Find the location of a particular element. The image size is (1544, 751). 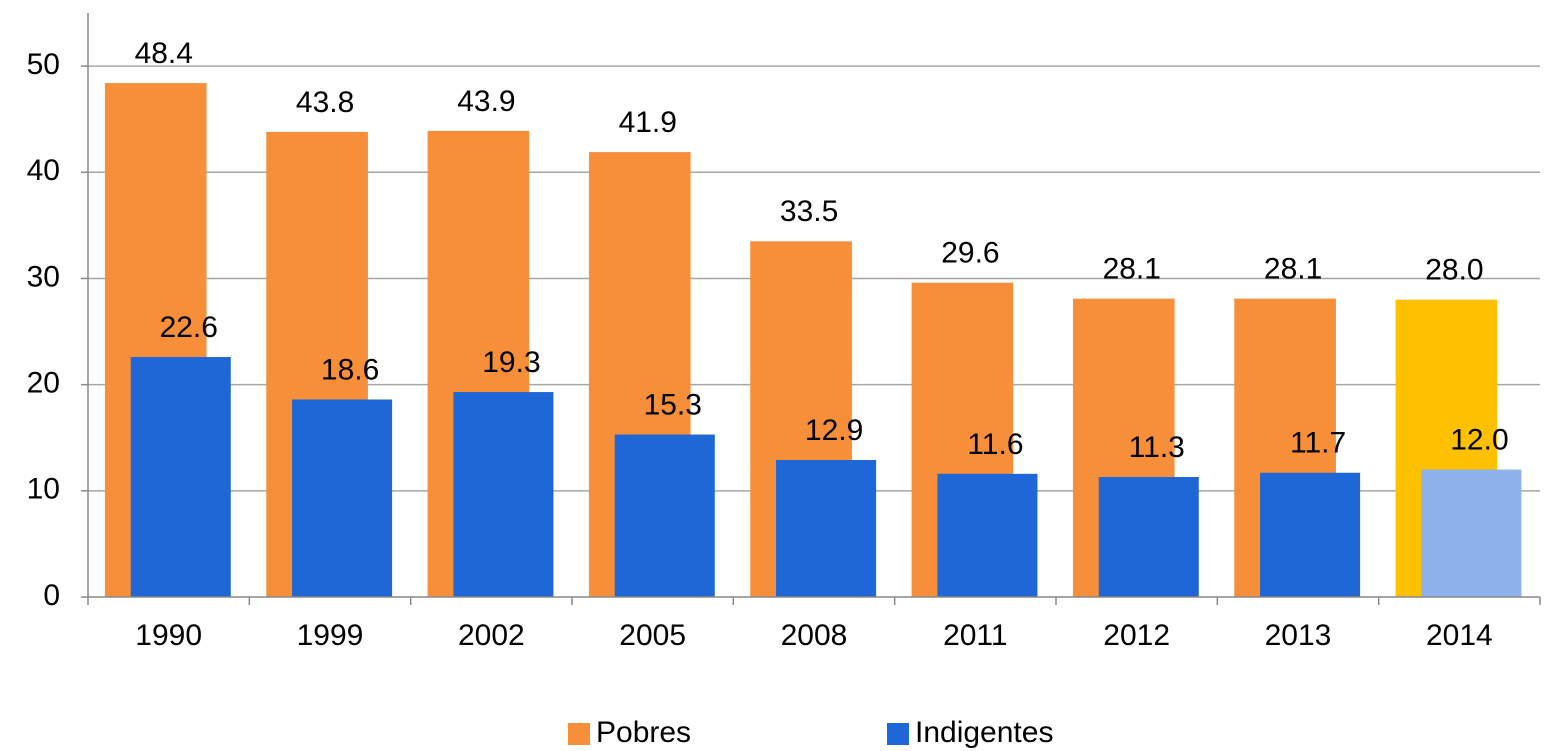

data-label: 19.3 is located at coordinates (511, 362).